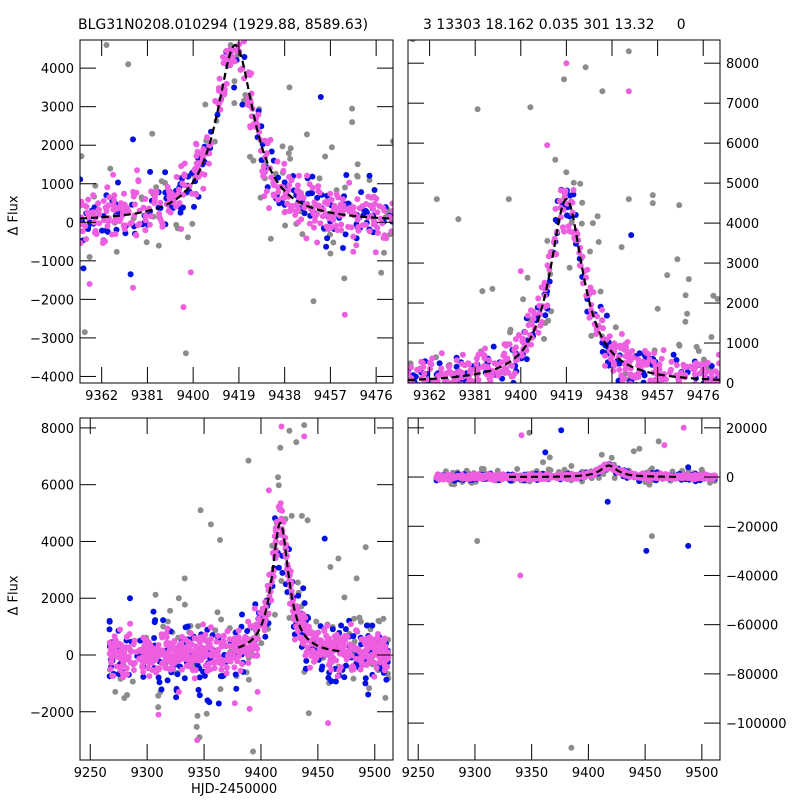 Image resolution: width=800 pixels, height=800 pixels. I want to click on y-tick-label: 4000, so click(57, 69).